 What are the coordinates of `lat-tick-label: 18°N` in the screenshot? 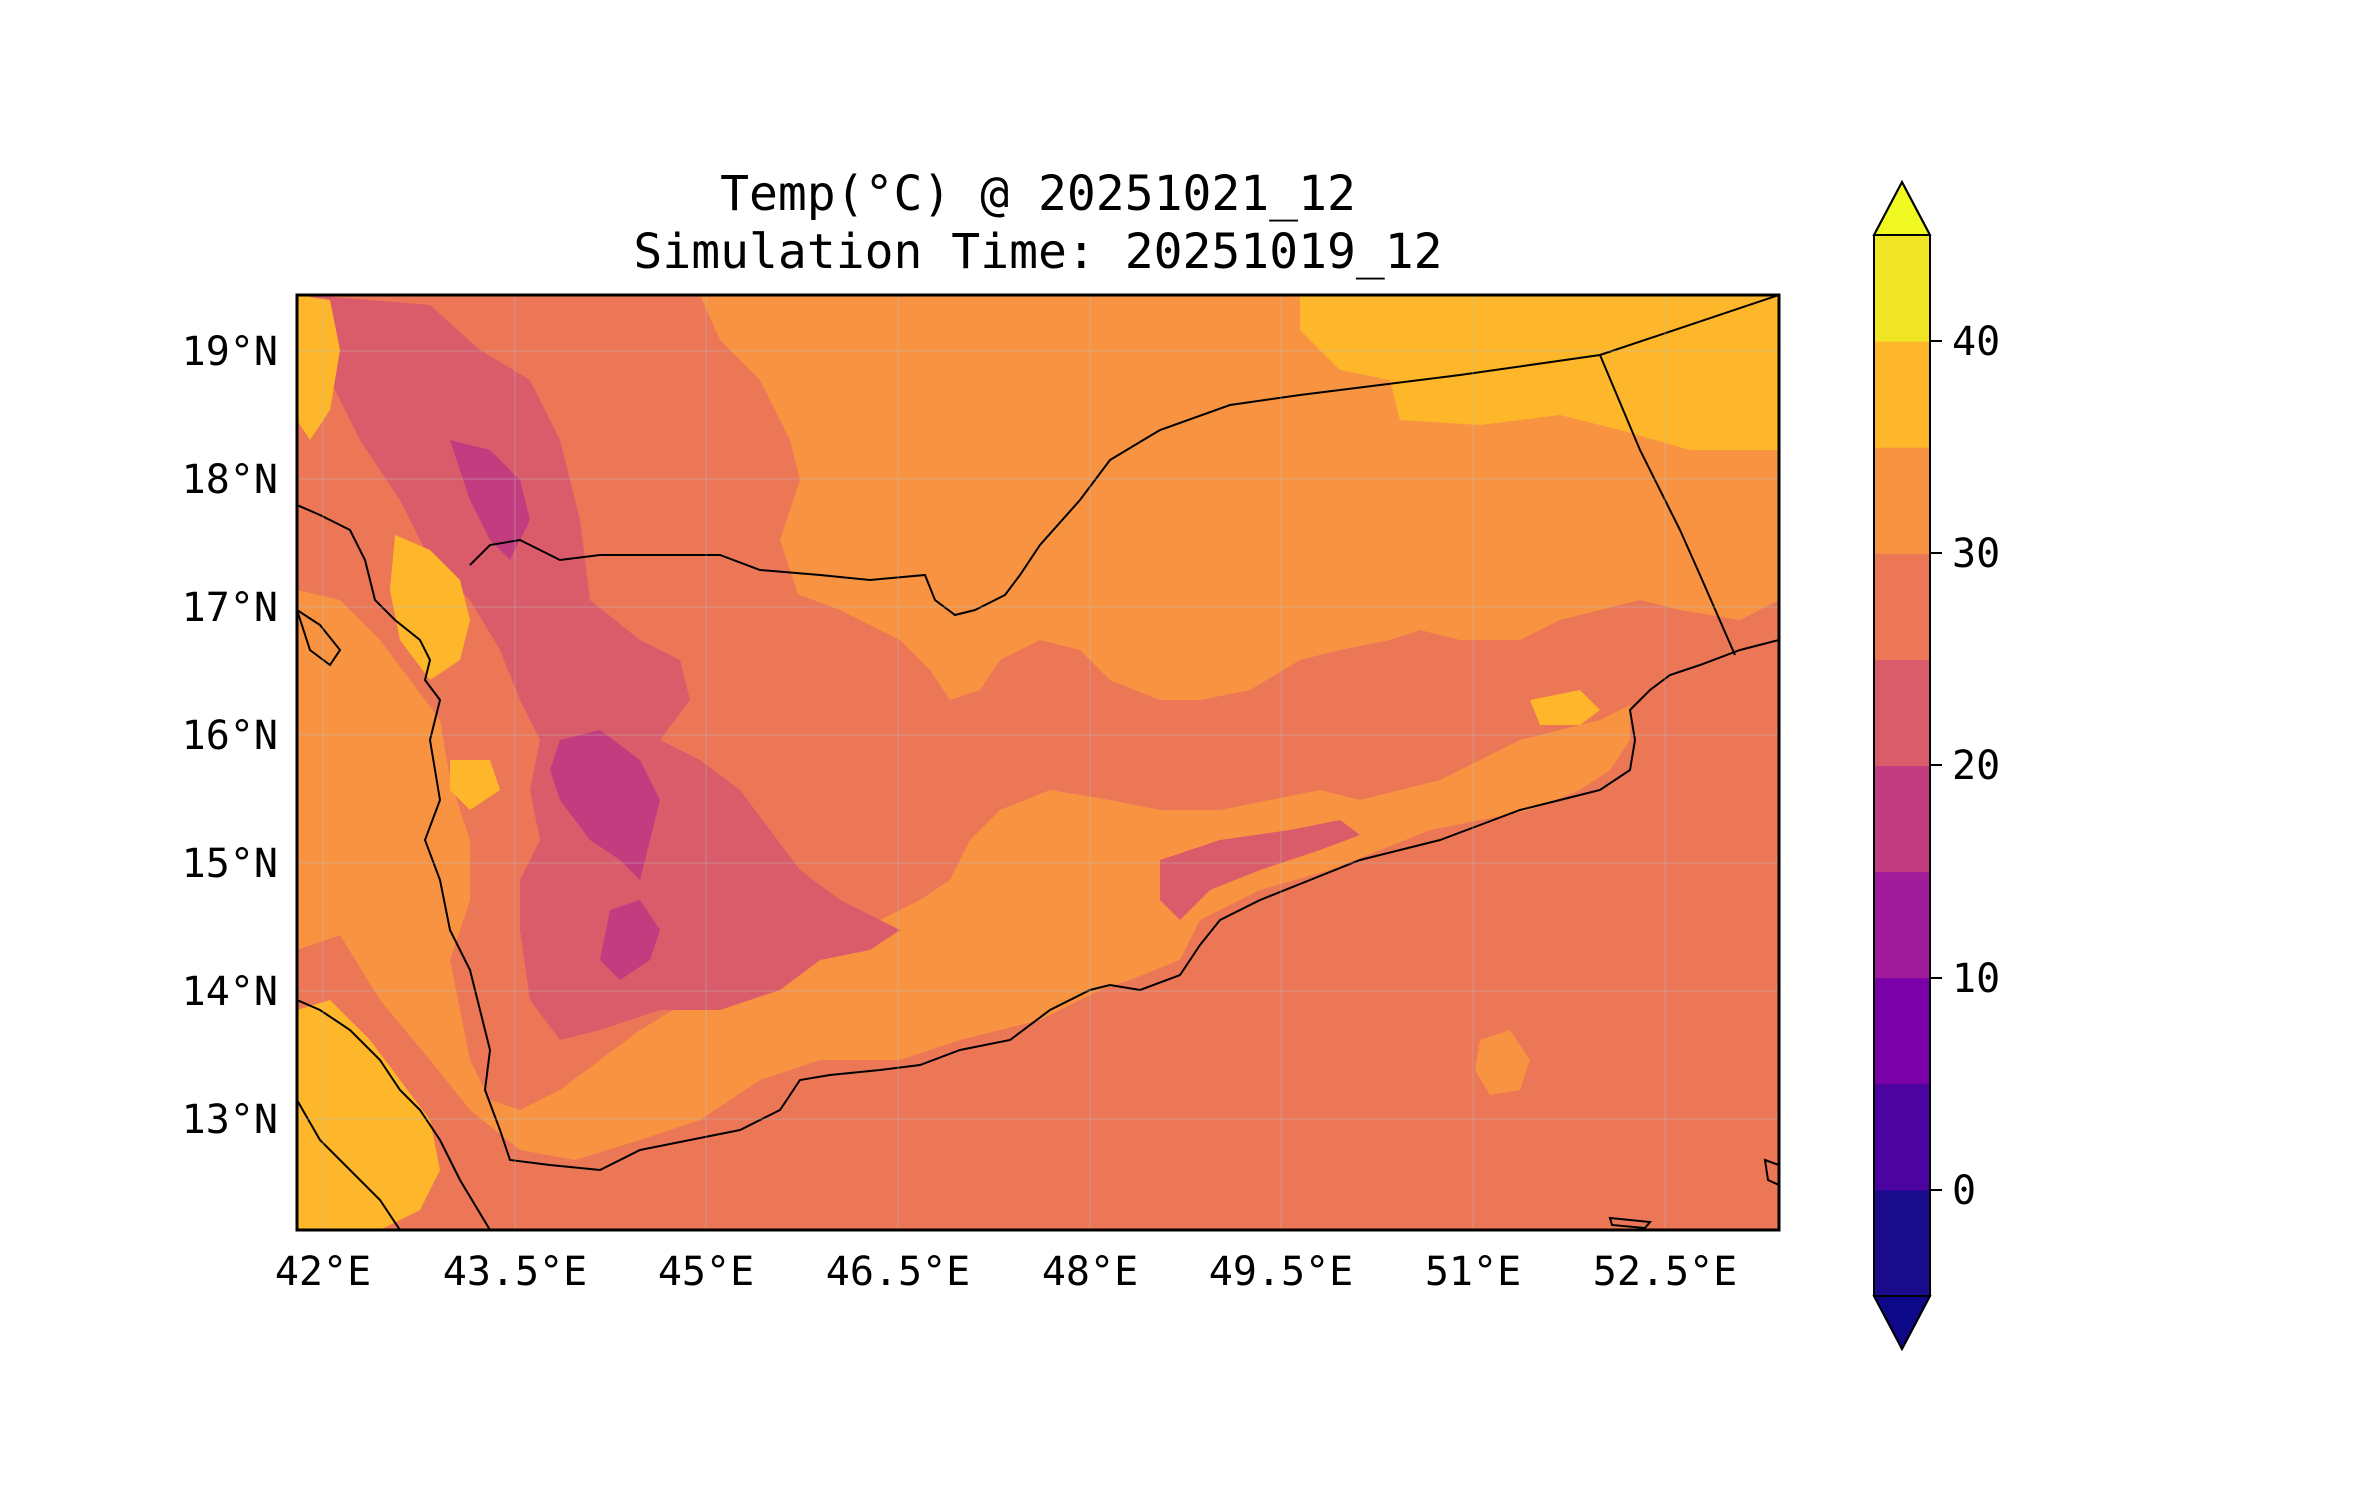 It's located at (230, 480).